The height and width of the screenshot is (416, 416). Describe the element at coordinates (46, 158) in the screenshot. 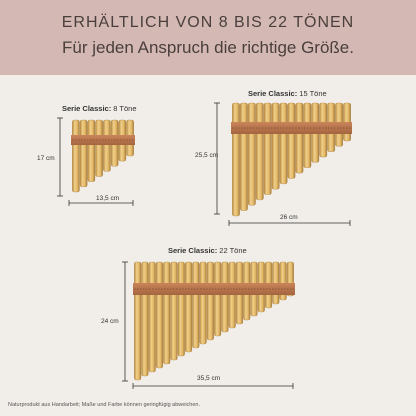

I see `pipe-8-height-label: 17 cm` at that location.